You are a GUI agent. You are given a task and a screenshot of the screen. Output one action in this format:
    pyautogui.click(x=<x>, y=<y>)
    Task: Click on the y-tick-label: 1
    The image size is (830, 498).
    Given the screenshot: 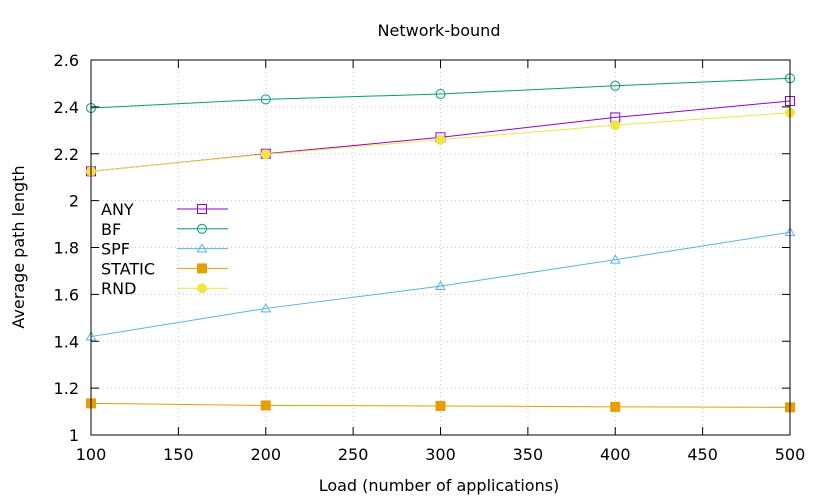 What is the action you would take?
    pyautogui.click(x=74, y=435)
    